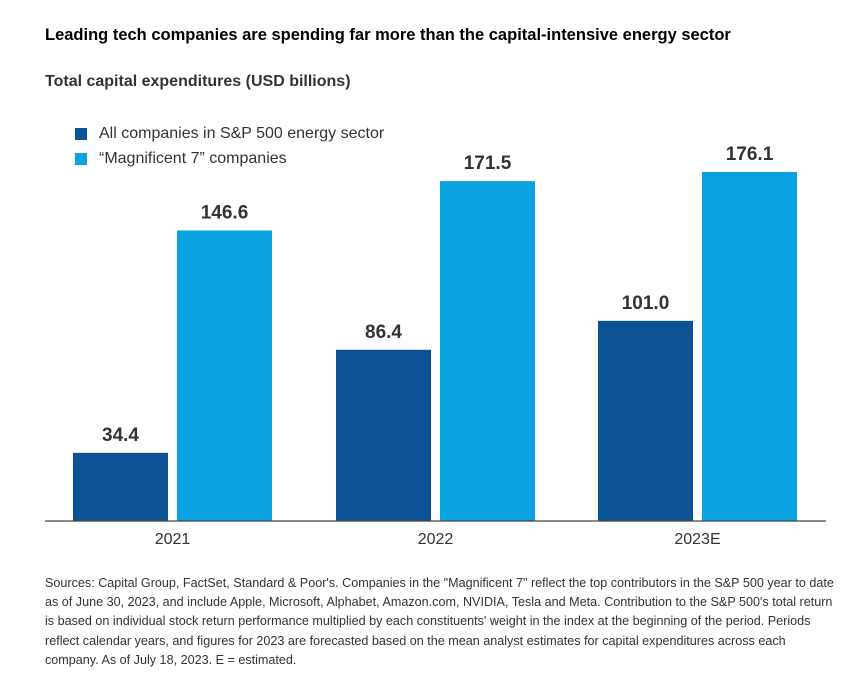 The height and width of the screenshot is (691, 864). What do you see at coordinates (120, 435) in the screenshot?
I see `data-label: 34.4` at bounding box center [120, 435].